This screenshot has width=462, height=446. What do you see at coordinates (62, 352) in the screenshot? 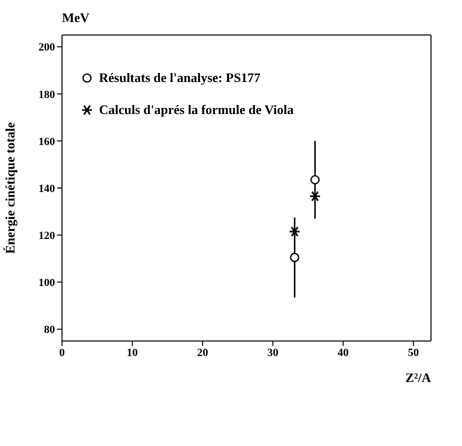
I see `x-tick-label: 0` at bounding box center [62, 352].